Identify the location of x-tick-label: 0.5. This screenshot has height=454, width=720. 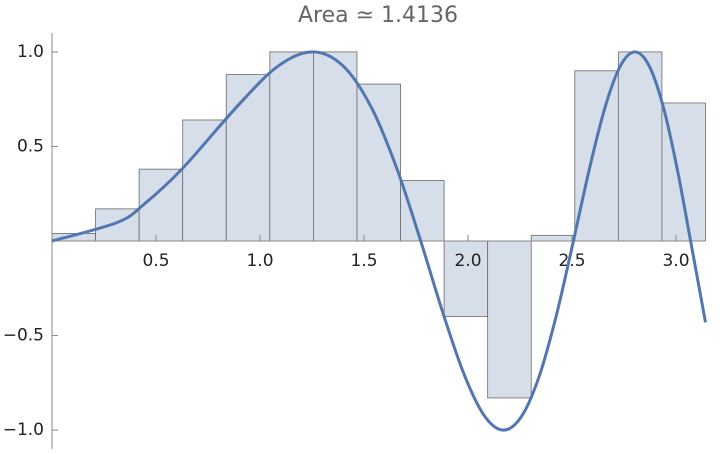
(155, 261).